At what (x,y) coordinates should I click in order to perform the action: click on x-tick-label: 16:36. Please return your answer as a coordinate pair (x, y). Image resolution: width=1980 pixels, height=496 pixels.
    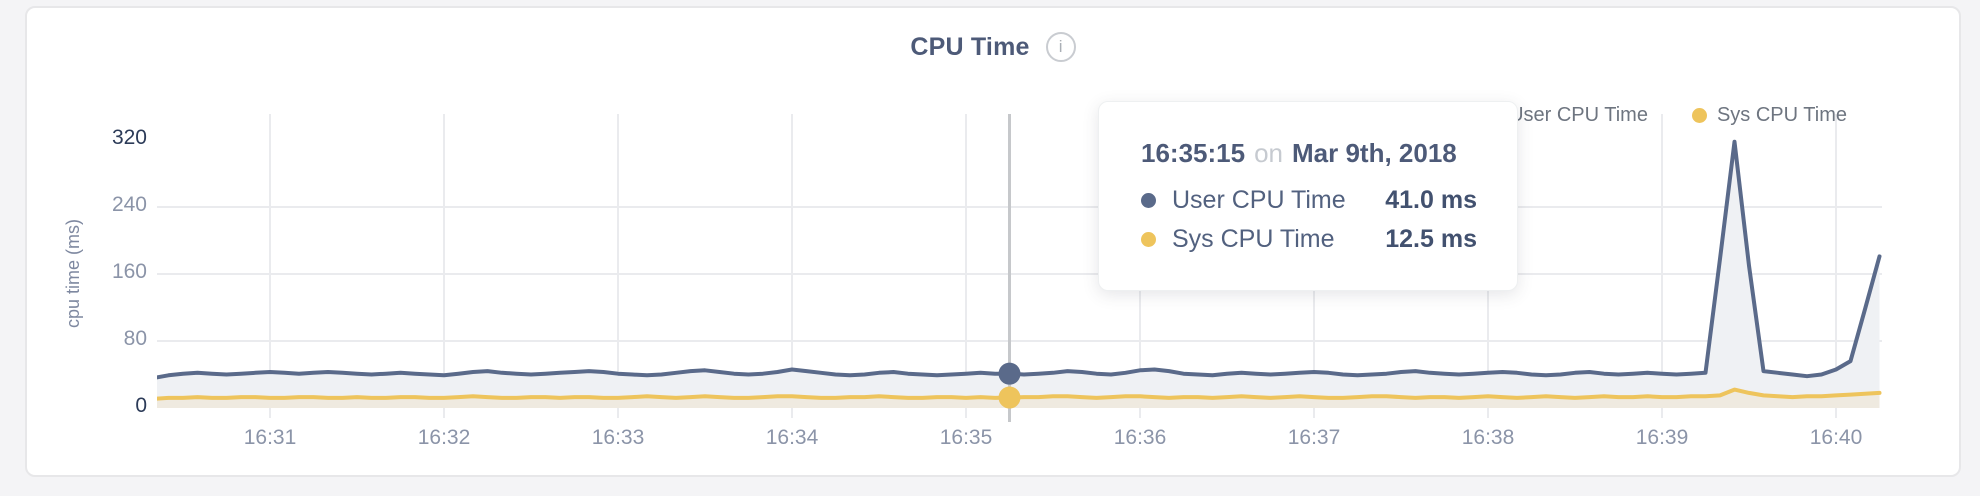
    Looking at the image, I should click on (1140, 437).